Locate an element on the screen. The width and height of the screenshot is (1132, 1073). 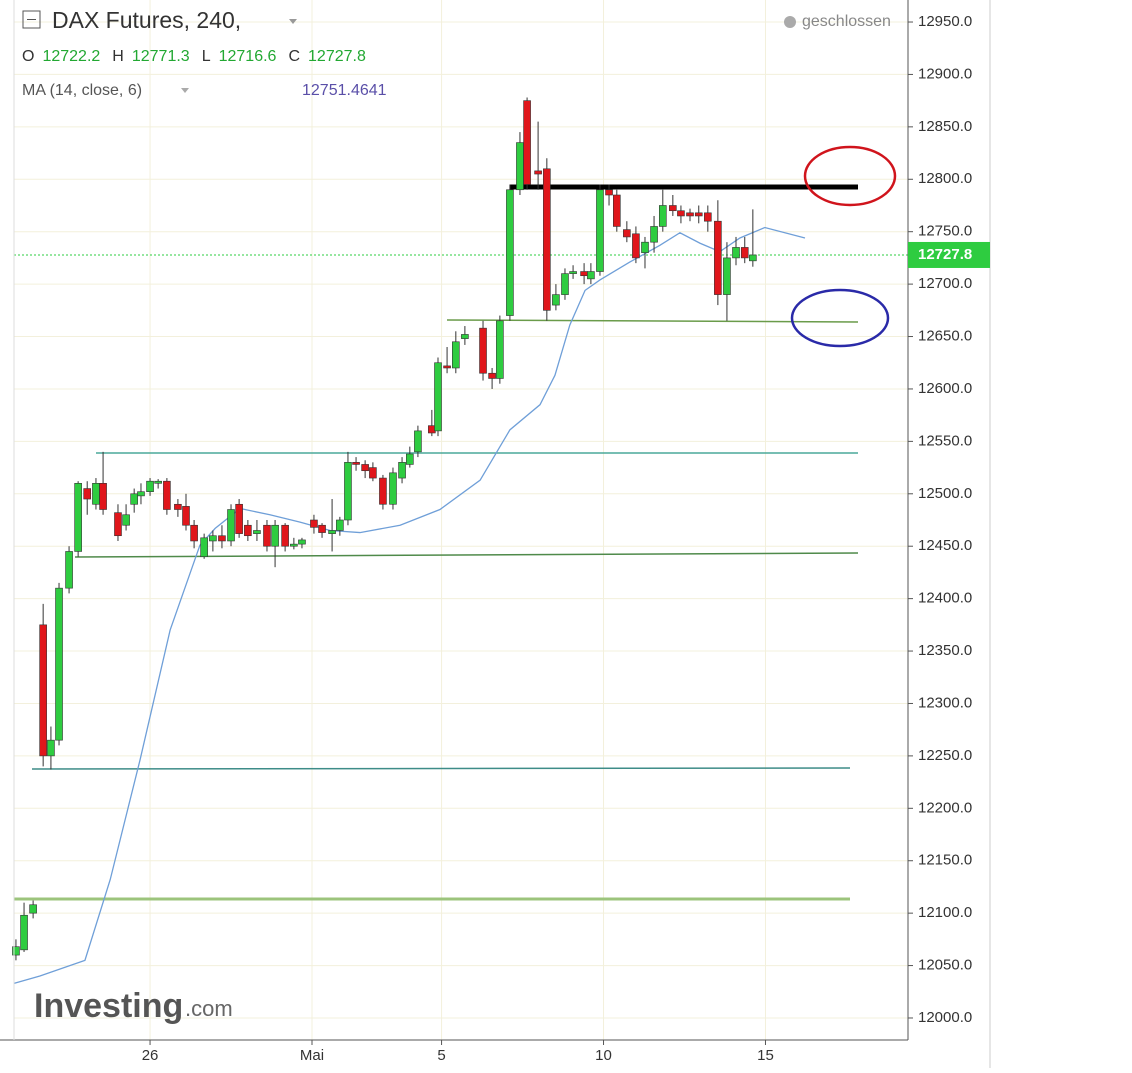
y-tick-label: 12200.0 is located at coordinates (945, 807).